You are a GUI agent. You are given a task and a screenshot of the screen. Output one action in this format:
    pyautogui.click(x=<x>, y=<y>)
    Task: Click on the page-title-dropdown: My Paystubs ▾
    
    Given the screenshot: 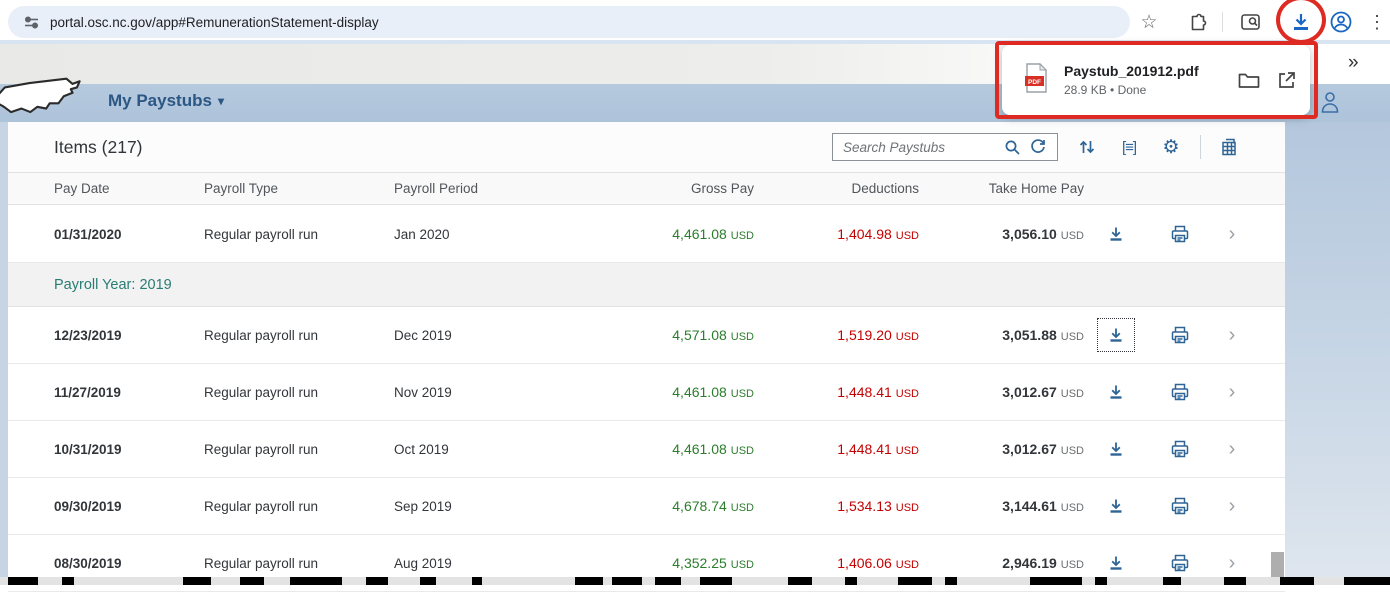 What is the action you would take?
    pyautogui.click(x=166, y=101)
    